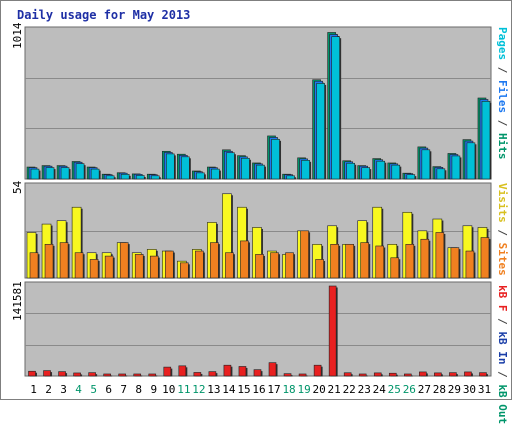 Image resolution: width=512 pixels, height=424 pixels. I want to click on legend-part-4: Hits, so click(502, 146).